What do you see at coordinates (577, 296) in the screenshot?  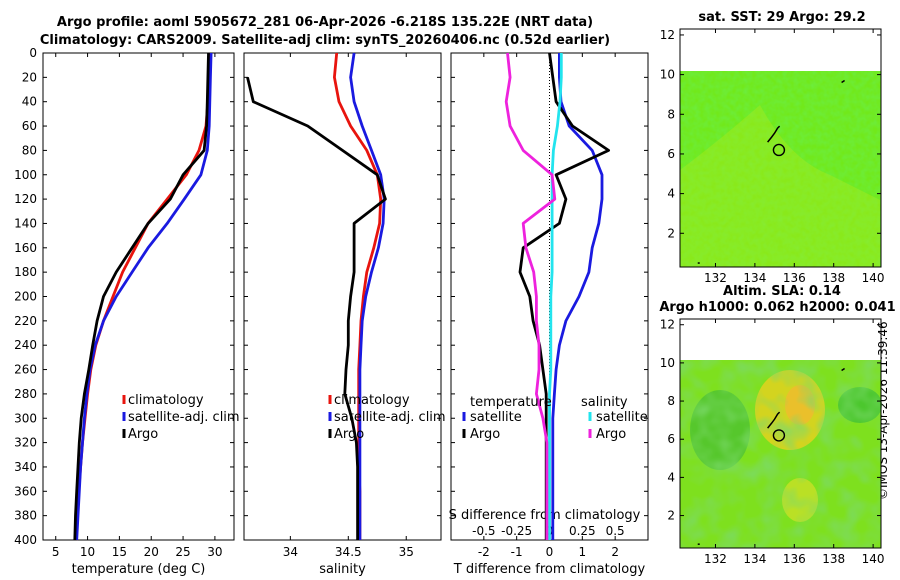 I see `difference-series-temperature-satellite` at bounding box center [577, 296].